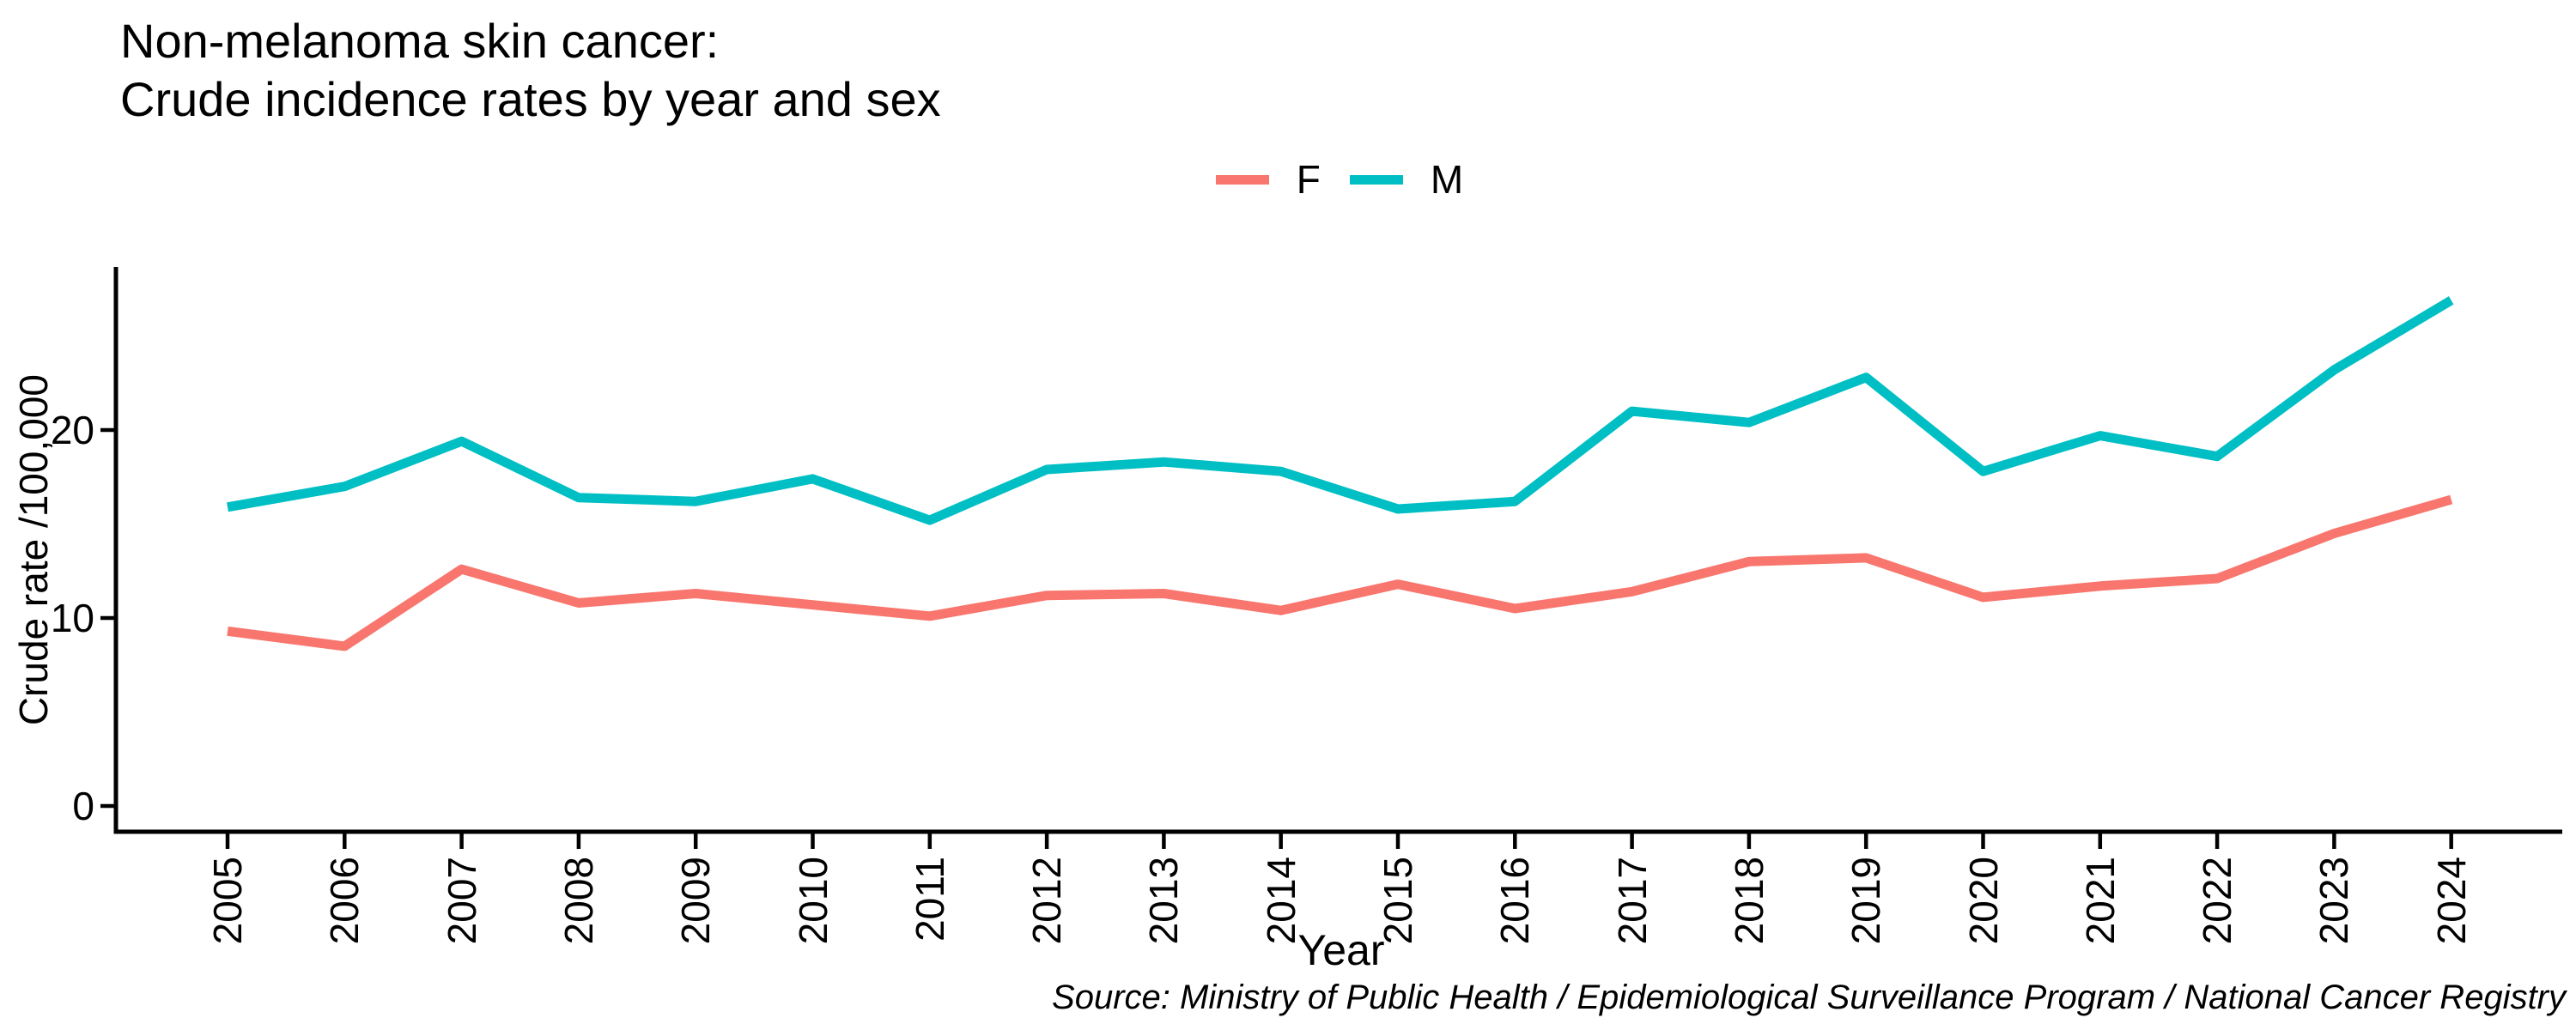  I want to click on series-line-F, so click(1340, 572).